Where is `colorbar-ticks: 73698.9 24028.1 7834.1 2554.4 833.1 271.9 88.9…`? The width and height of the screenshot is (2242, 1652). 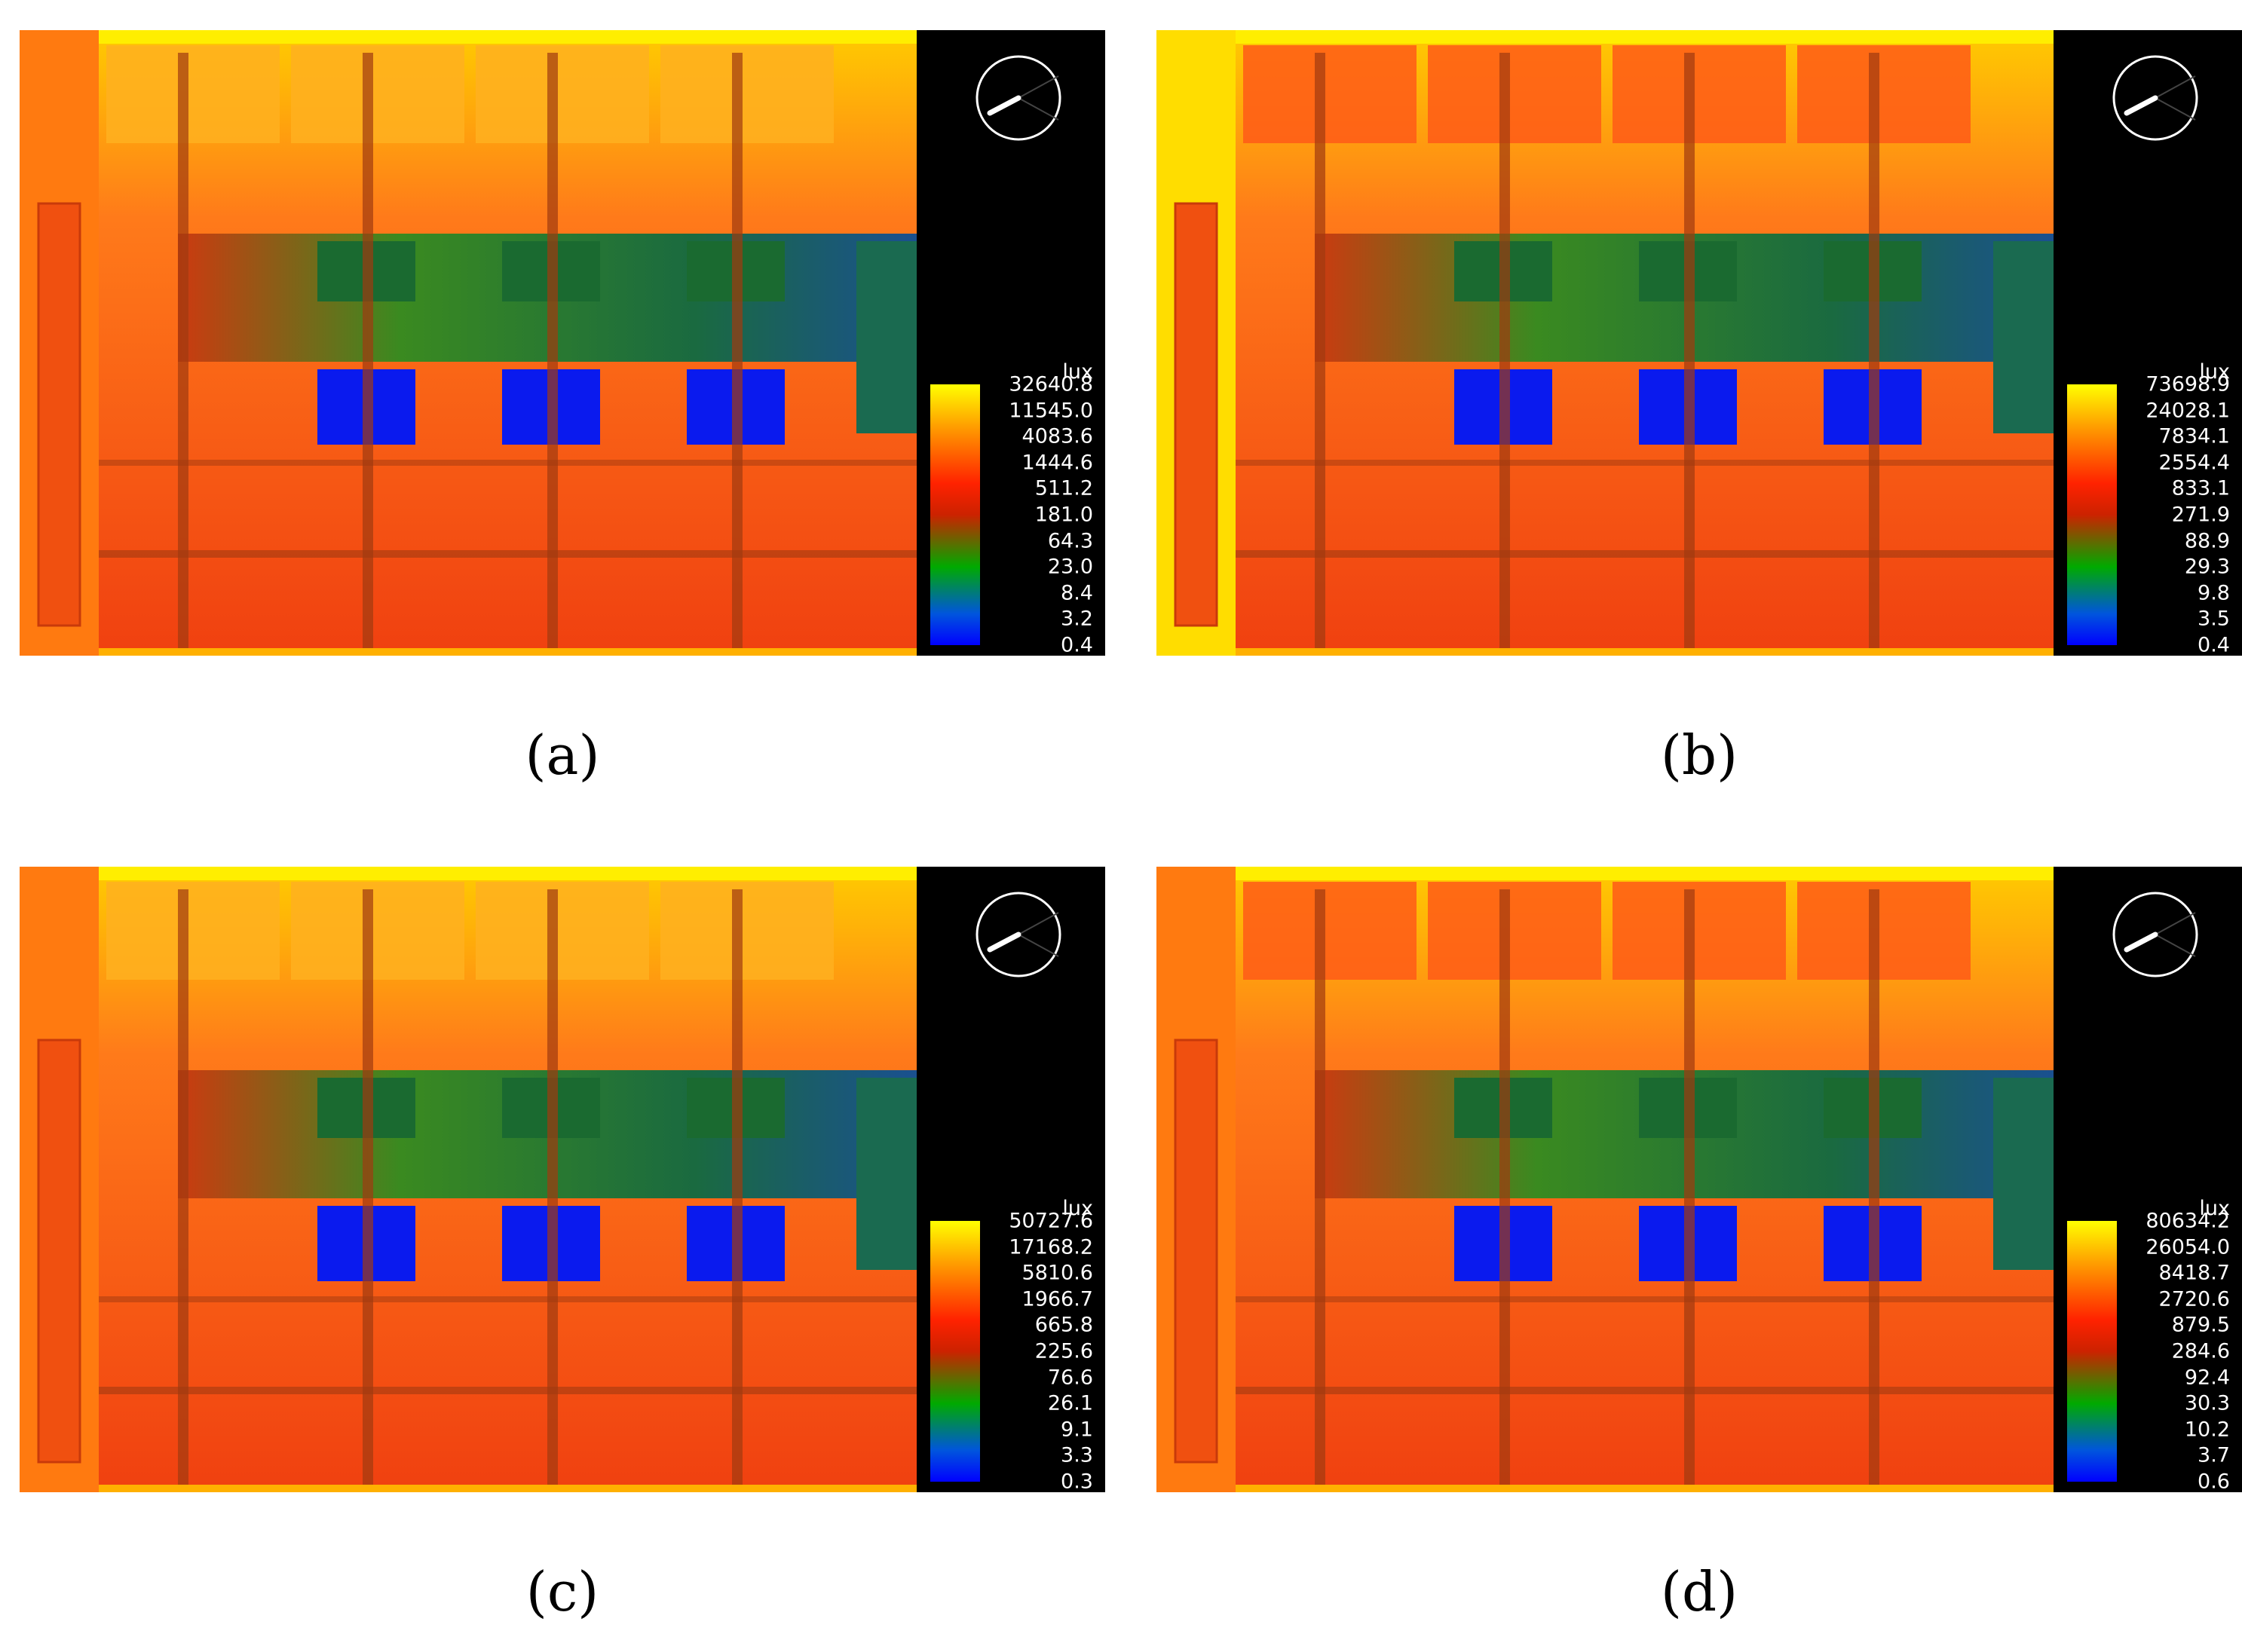 colorbar-ticks: 73698.9 24028.1 7834.1 2554.4 833.1 271.9 88.9… is located at coordinates (2177, 516).